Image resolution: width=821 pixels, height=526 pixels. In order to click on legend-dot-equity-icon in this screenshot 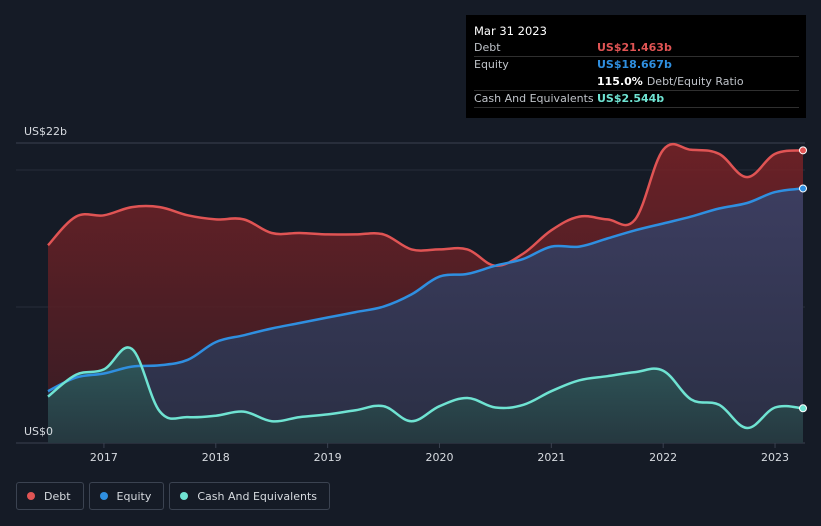, I will do `click(103, 496)`.